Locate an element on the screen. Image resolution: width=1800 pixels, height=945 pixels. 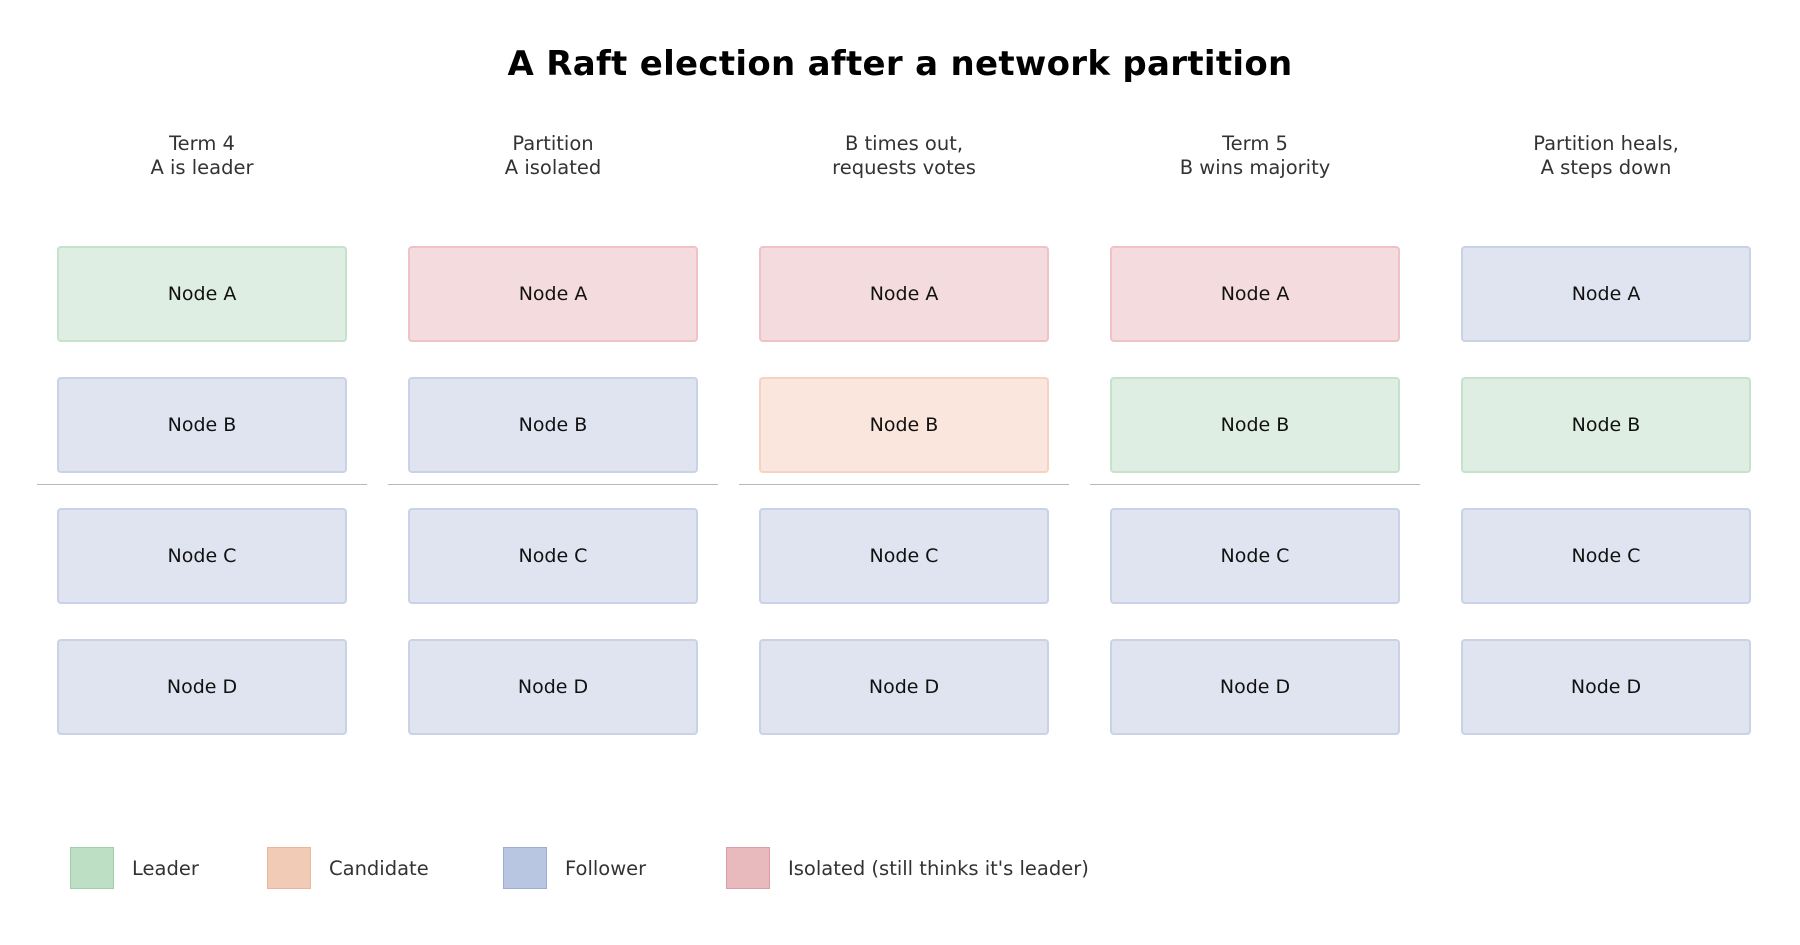
legend-item-follower: Follower is located at coordinates (574, 868).